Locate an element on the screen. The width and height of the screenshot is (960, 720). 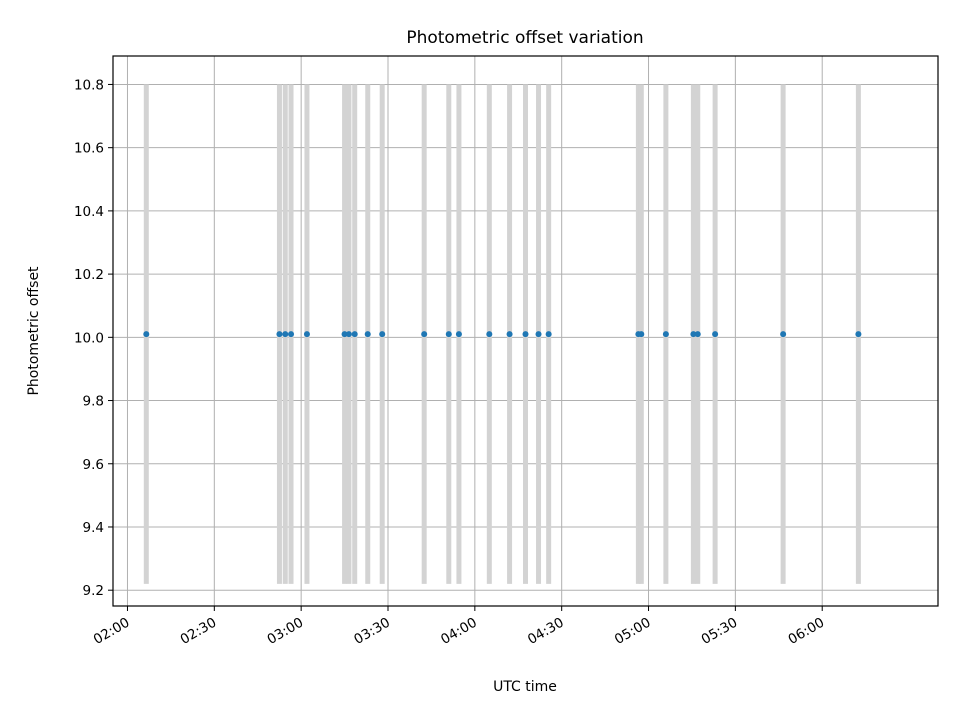
y-tick-label: 10.8 is located at coordinates (89, 85).